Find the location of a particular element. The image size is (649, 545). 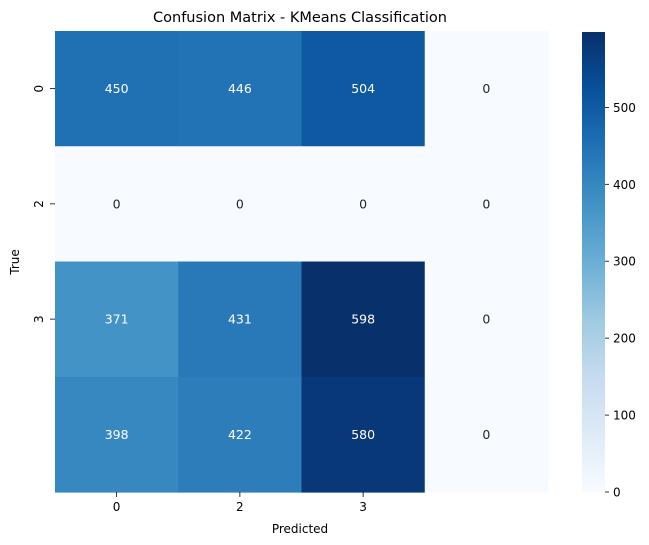

colorbar: 0 100 200 300 400 500 is located at coordinates (609, 266).